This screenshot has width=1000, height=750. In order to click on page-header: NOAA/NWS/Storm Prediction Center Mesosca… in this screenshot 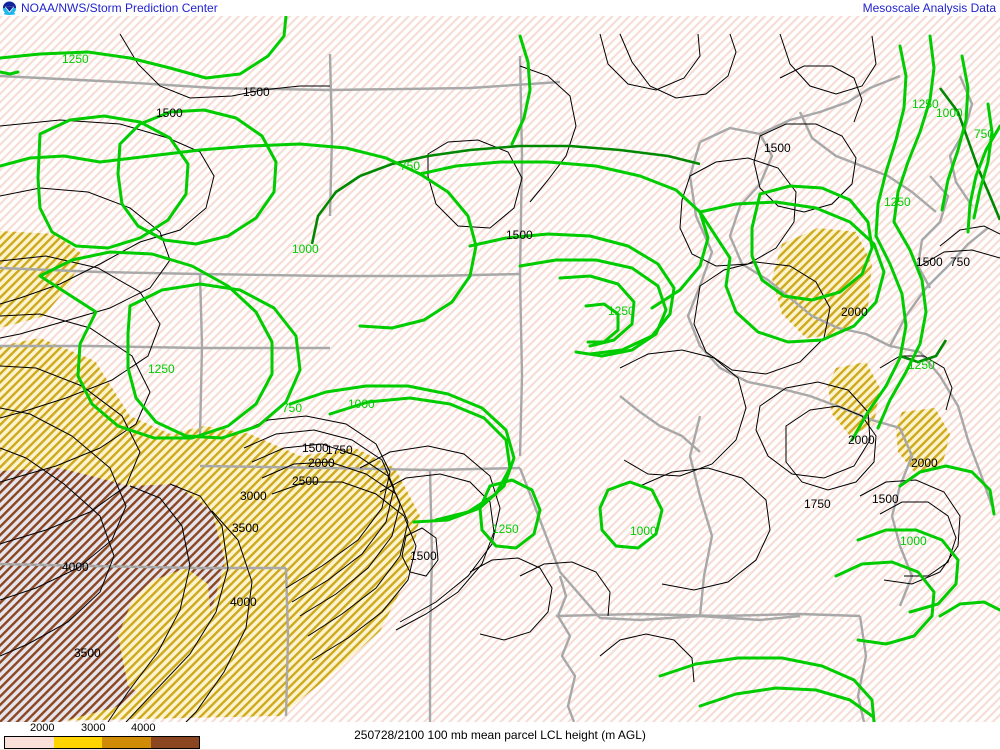, I will do `click(500, 8)`.